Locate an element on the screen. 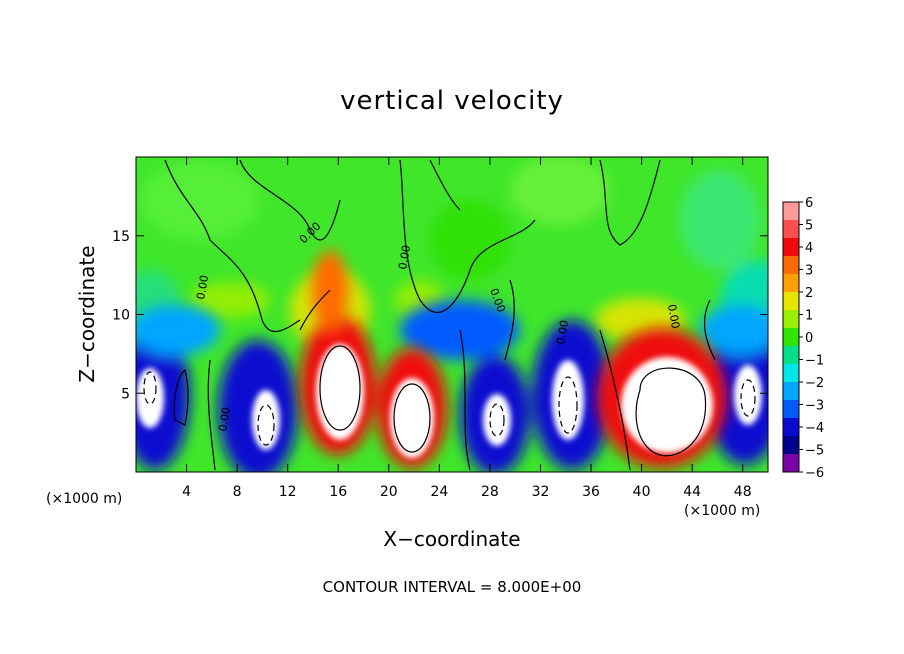 Image resolution: width=904 pixels, height=654 pixels. x-tick-label: 48 is located at coordinates (743, 492).